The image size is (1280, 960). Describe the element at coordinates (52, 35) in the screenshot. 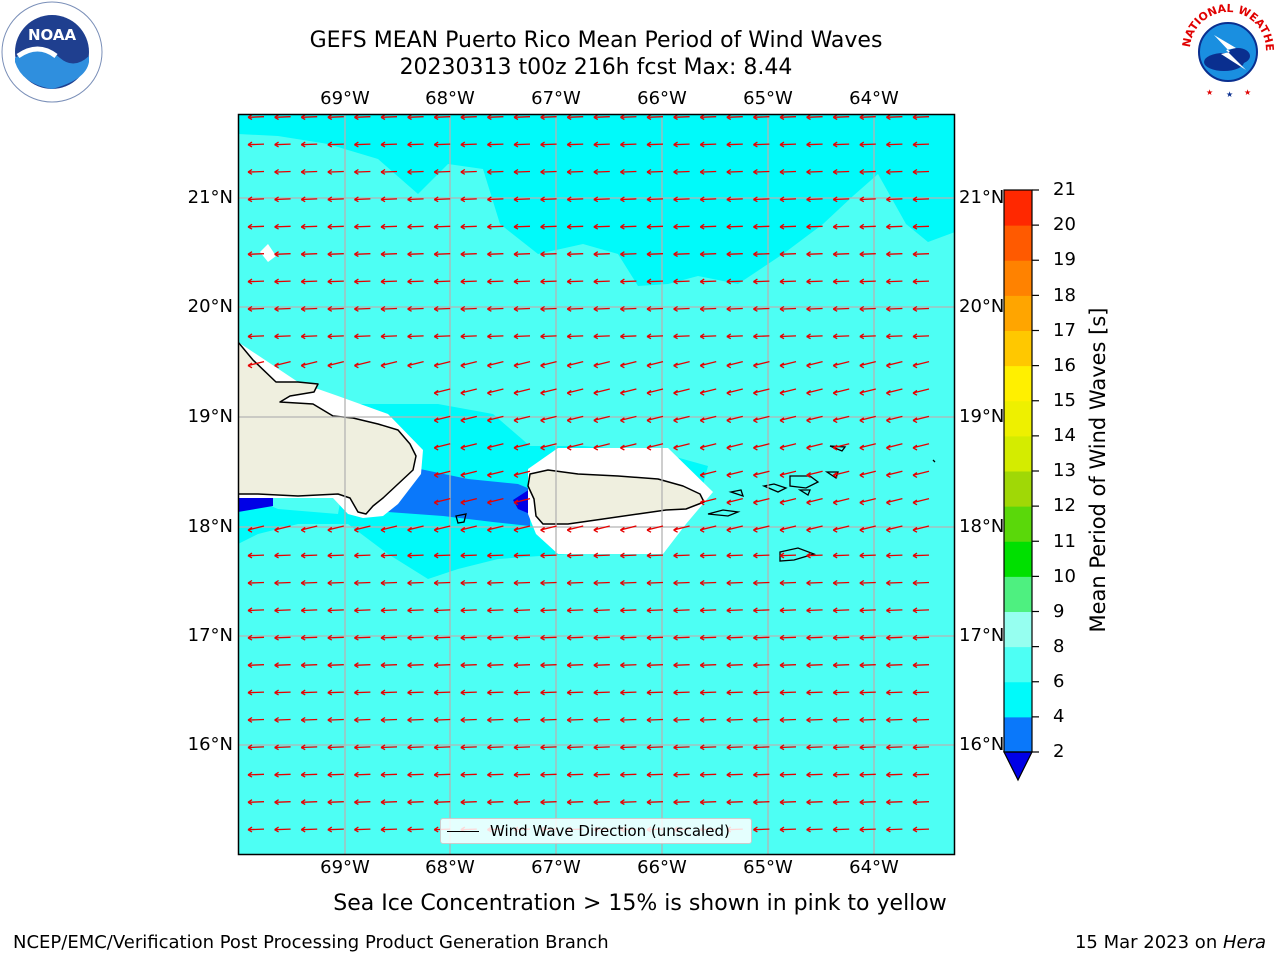

I see `svg-text: NOAA` at that location.